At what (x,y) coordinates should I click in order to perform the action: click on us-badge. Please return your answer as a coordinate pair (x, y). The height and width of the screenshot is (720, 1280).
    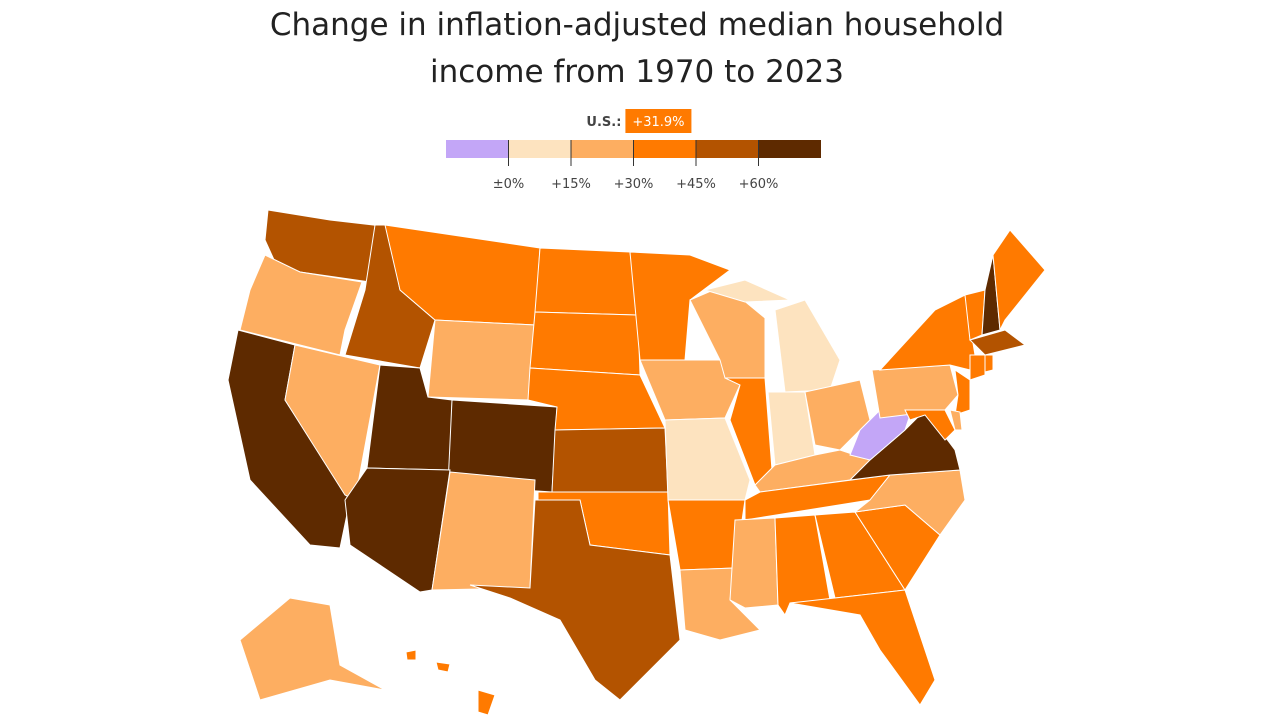
    Looking at the image, I should click on (658, 121).